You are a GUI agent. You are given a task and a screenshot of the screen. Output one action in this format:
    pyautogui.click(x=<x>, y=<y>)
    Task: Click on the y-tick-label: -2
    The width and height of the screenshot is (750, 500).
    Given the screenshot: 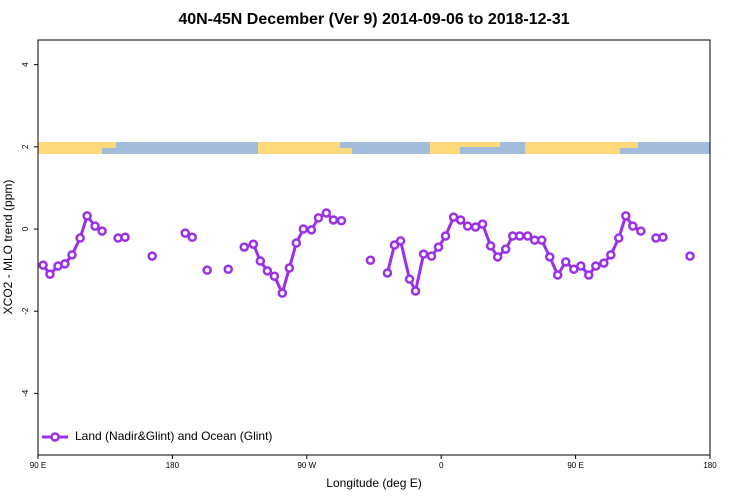 What is the action you would take?
    pyautogui.click(x=25, y=311)
    